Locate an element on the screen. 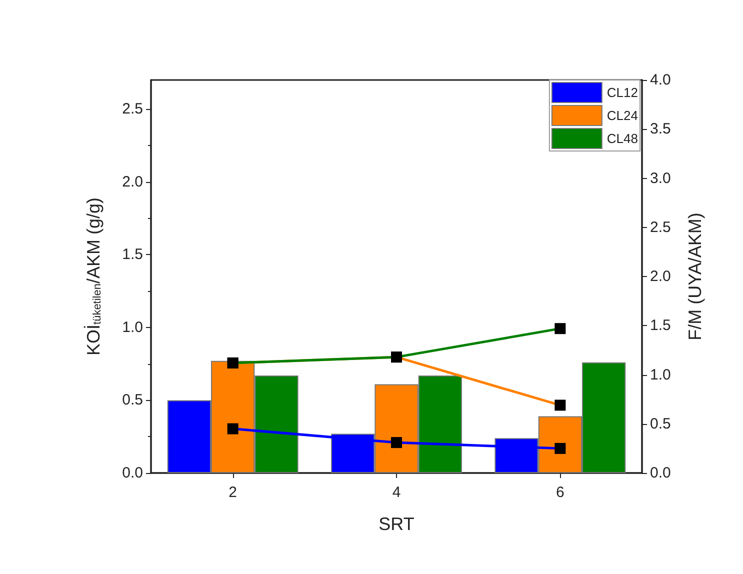 The height and width of the screenshot is (574, 743). y-tick-label: 0.0 is located at coordinates (132, 473).